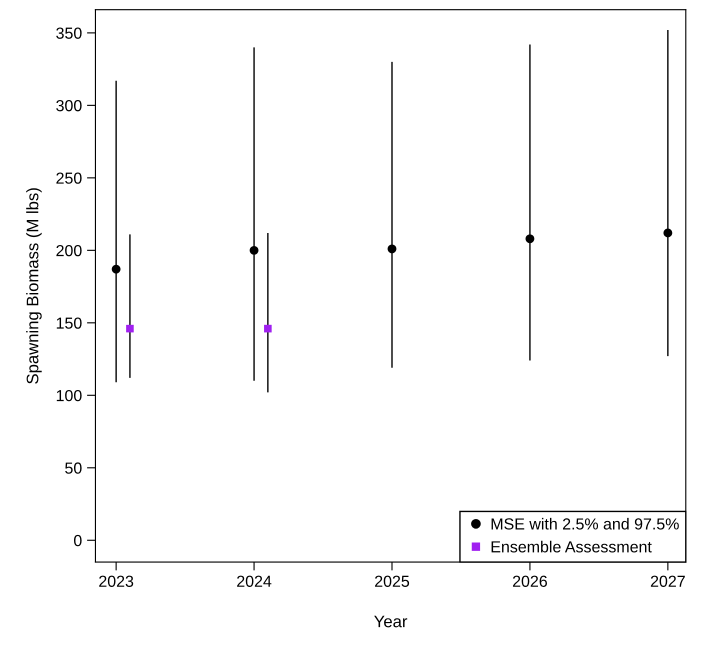 The image size is (707, 646). I want to click on x-tick-label: 2023, so click(116, 581).